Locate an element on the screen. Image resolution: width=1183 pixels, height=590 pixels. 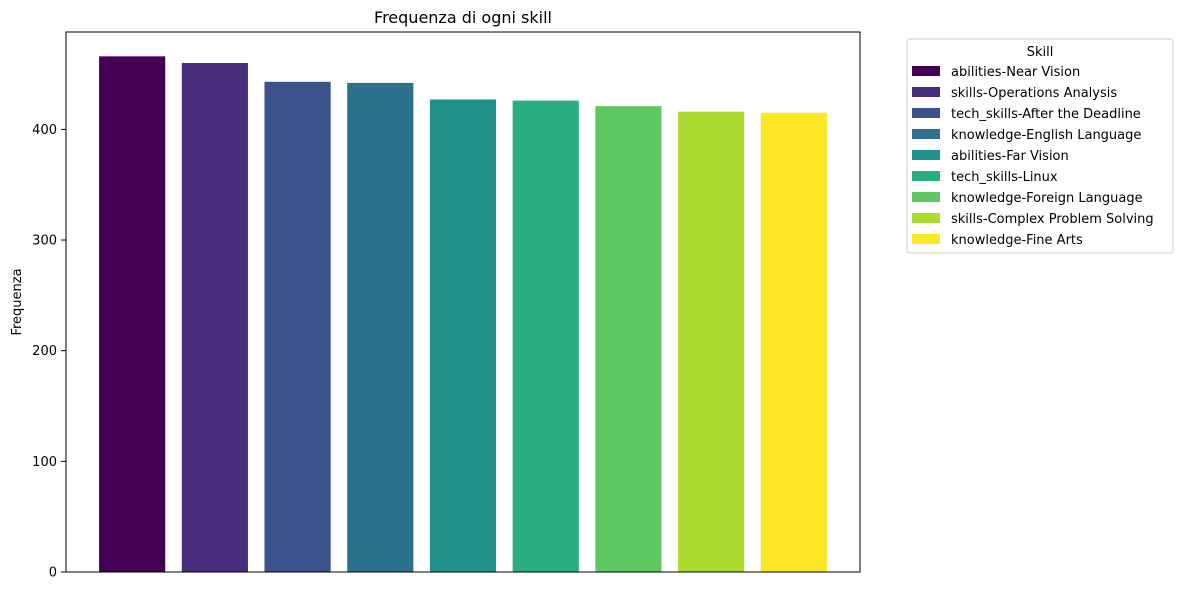
legend-title: Skill is located at coordinates (1040, 52).